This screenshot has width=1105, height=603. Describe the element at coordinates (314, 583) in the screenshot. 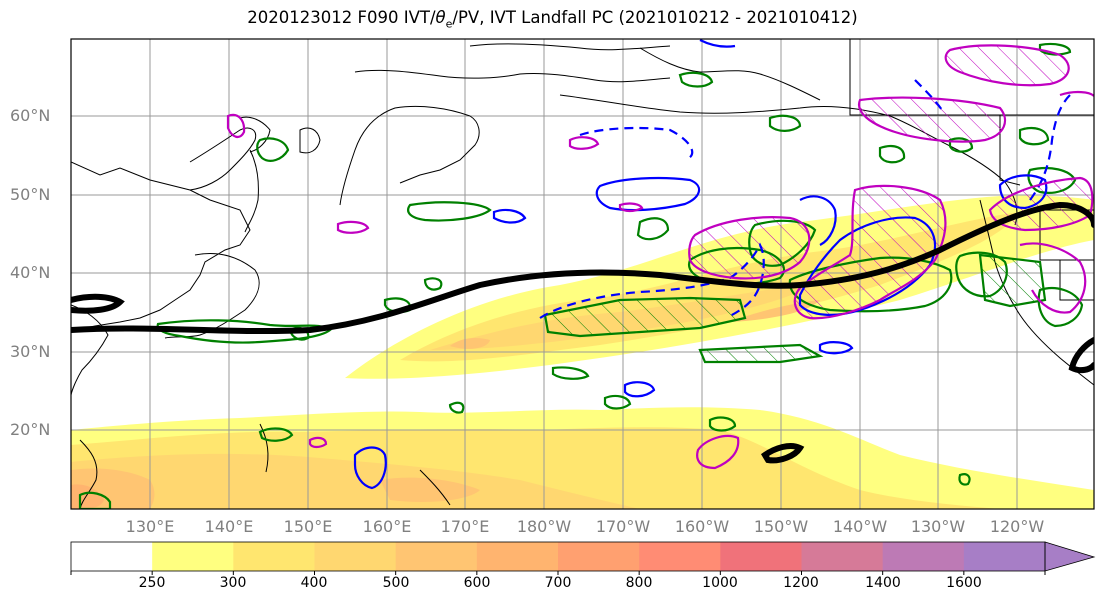

I see `colorbar-label-400: 400` at that location.